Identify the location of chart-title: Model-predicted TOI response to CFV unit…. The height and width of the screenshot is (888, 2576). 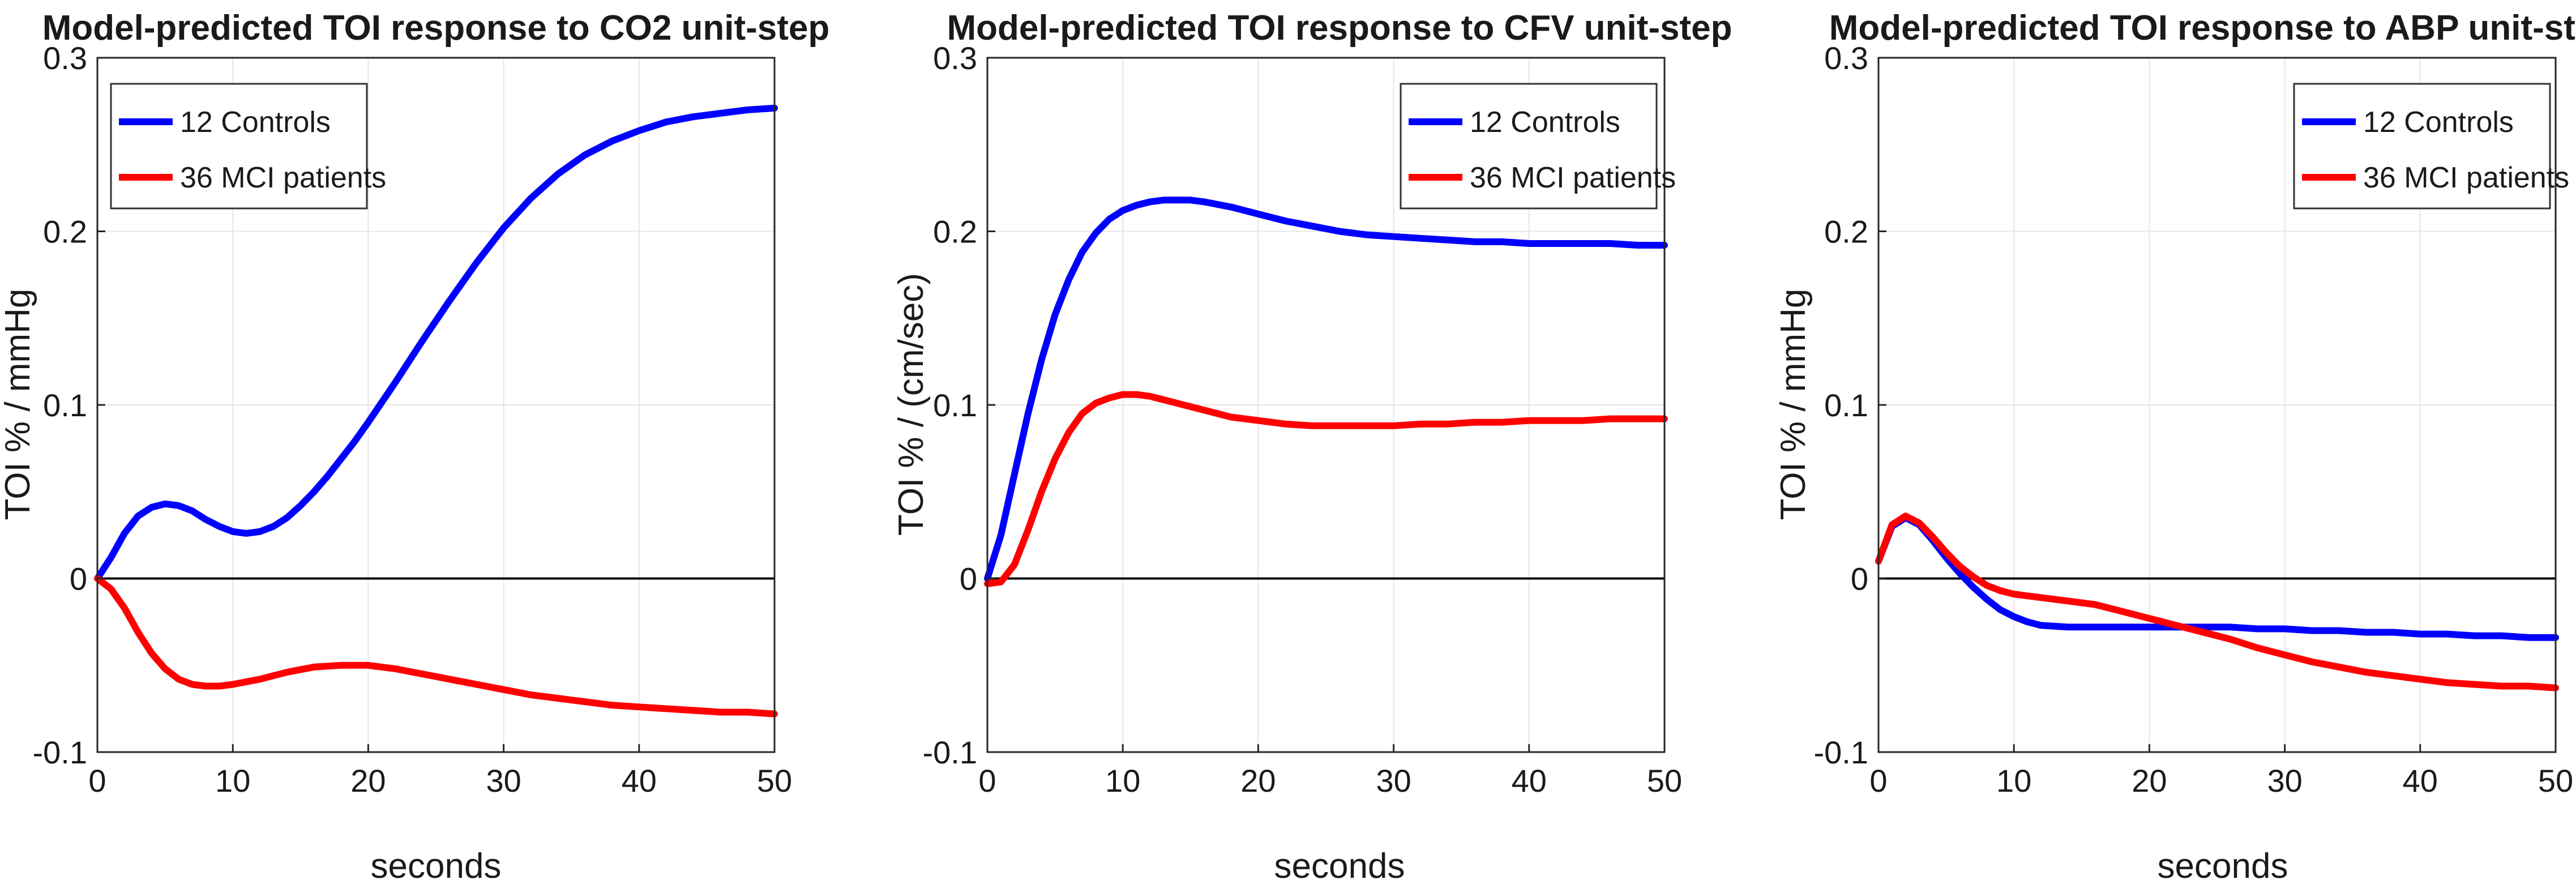
(1339, 28).